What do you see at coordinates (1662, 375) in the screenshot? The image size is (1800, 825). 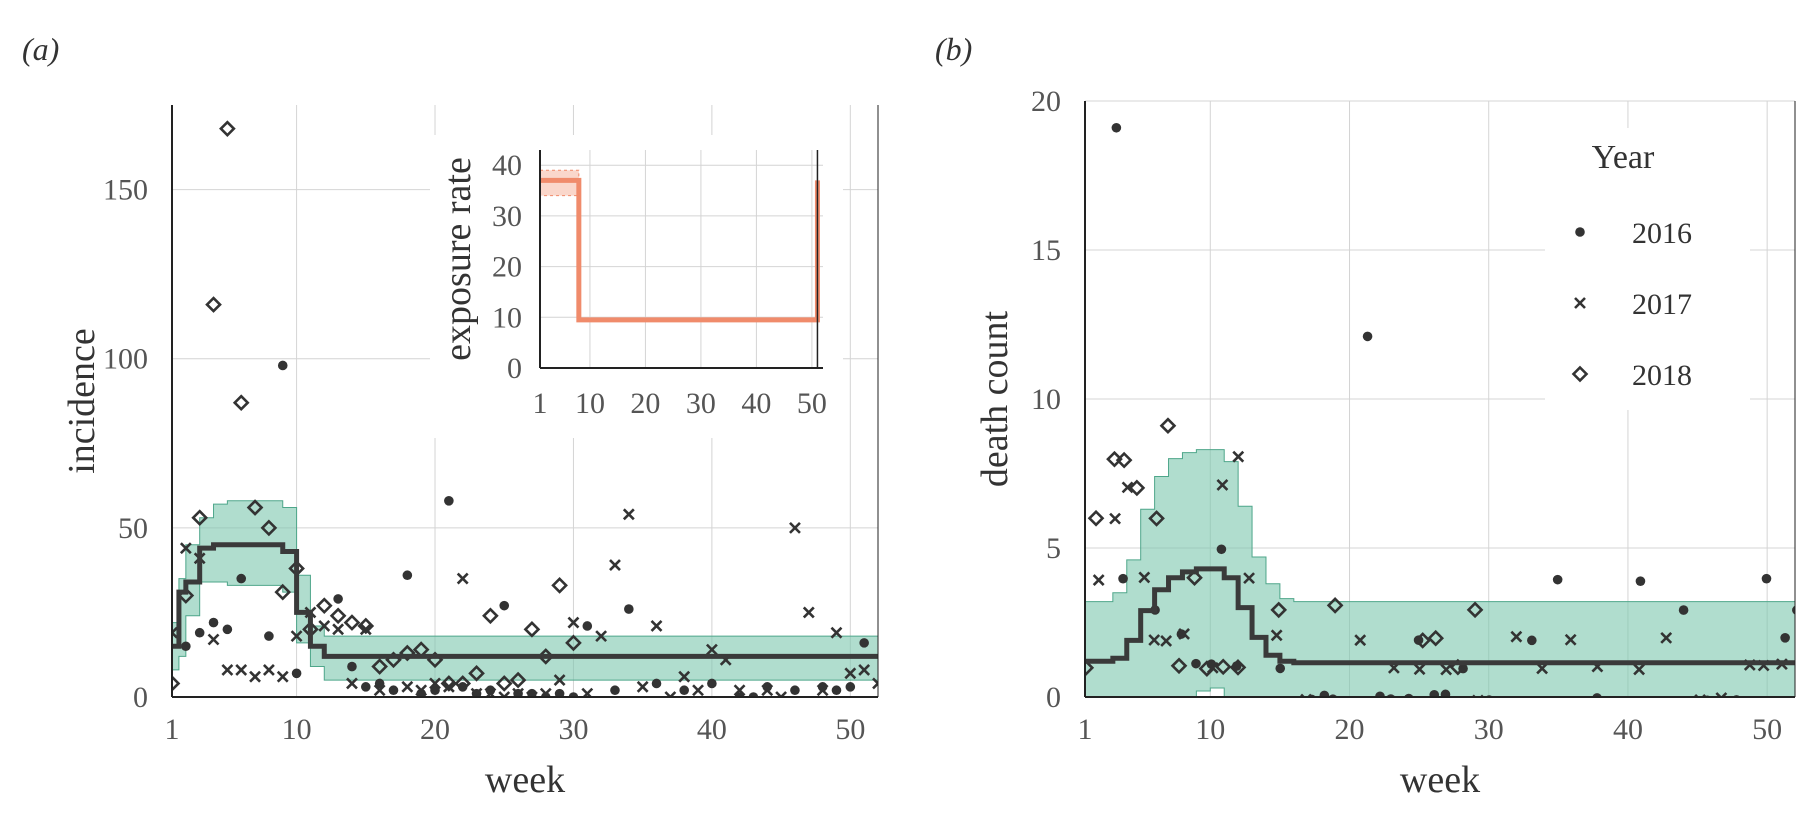 I see `legend-label: 2018` at bounding box center [1662, 375].